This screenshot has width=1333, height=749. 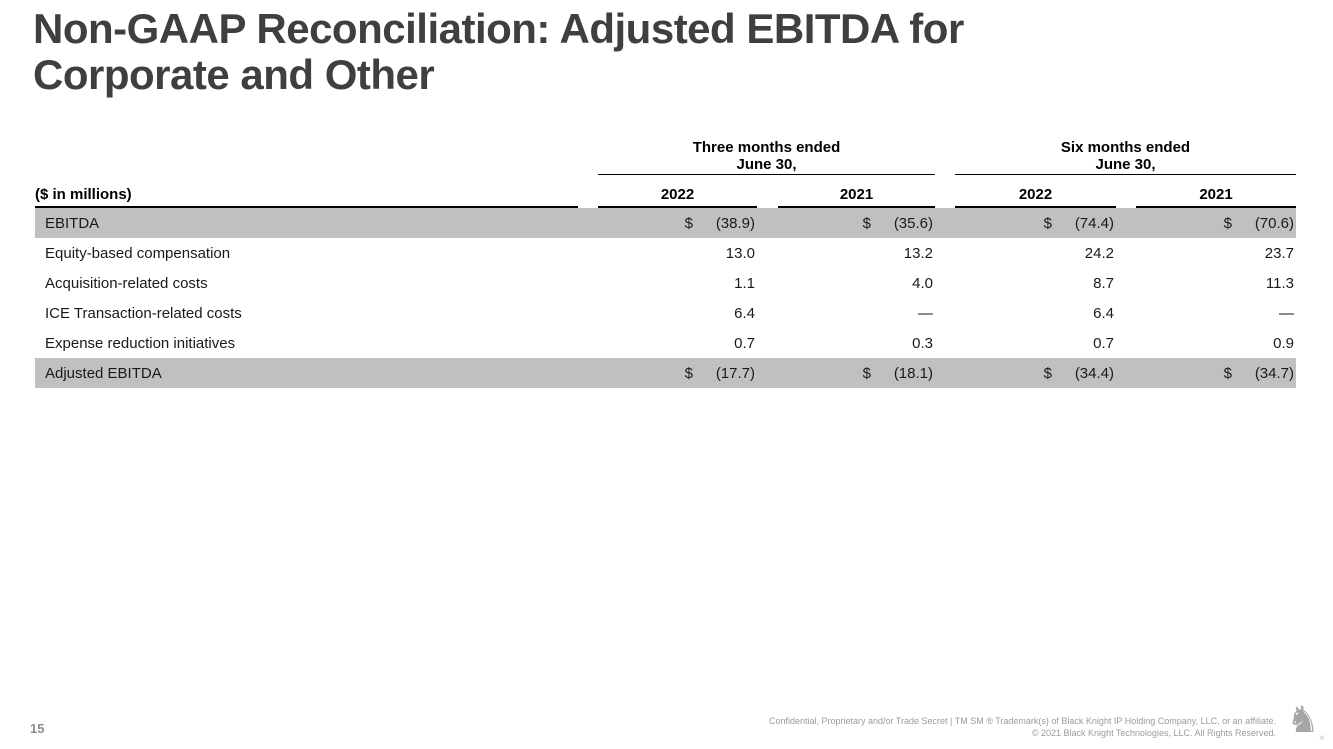 What do you see at coordinates (1035, 313) in the screenshot?
I see `cell-6mo-2022: 6.4` at bounding box center [1035, 313].